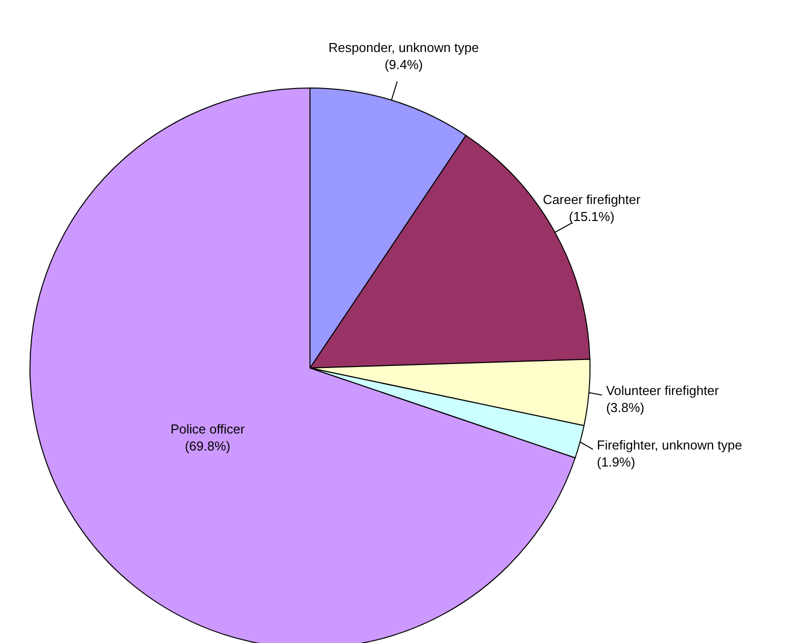 The image size is (801, 643). Describe the element at coordinates (208, 428) in the screenshot. I see `slice-label: Police officer` at that location.